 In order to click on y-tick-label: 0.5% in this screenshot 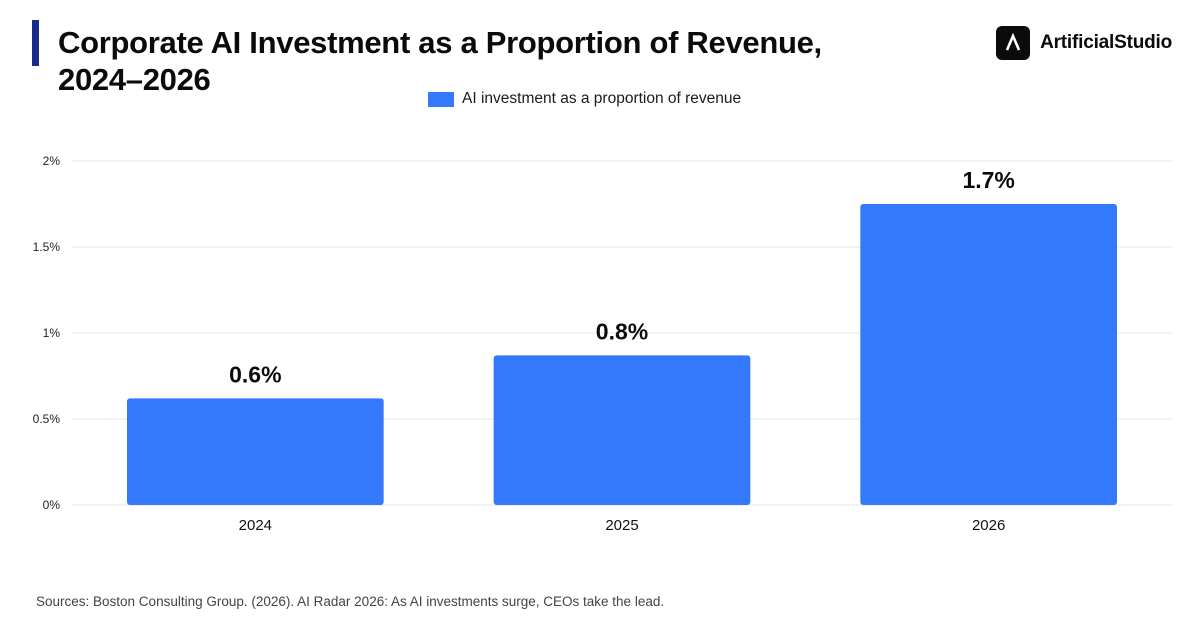, I will do `click(47, 419)`.